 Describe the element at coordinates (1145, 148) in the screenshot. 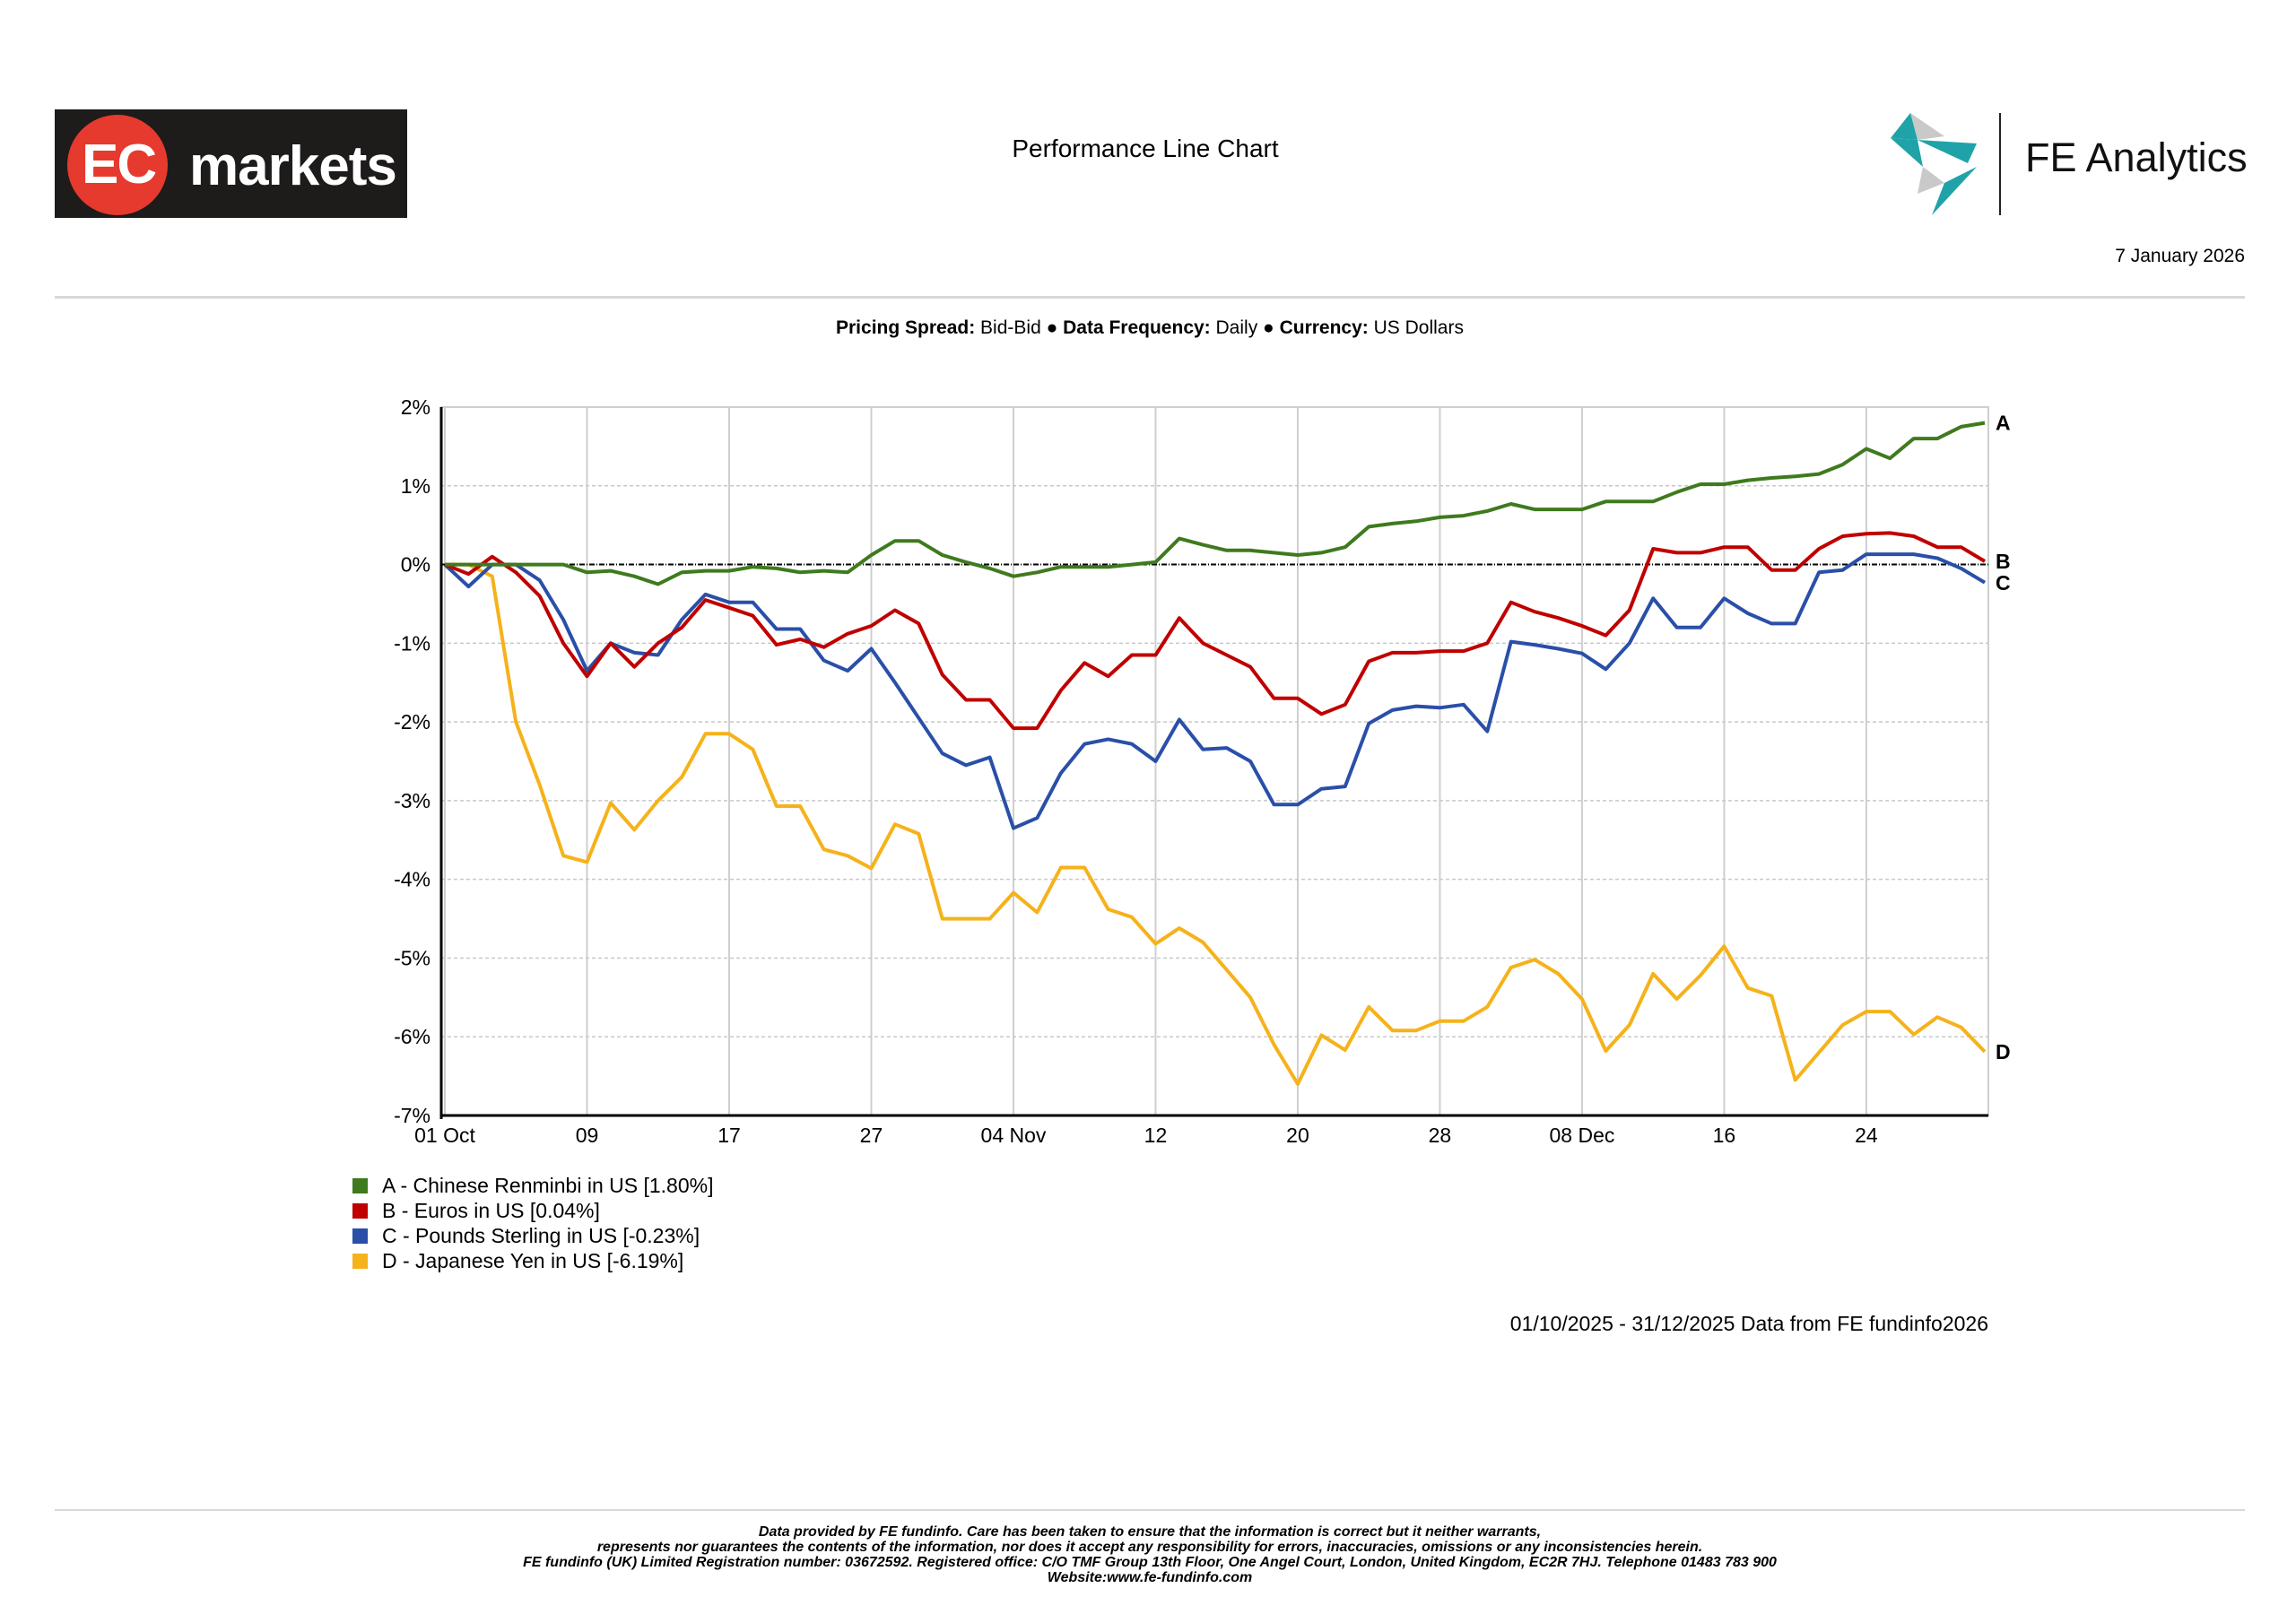

I see `page-title: Performance Line Chart` at that location.